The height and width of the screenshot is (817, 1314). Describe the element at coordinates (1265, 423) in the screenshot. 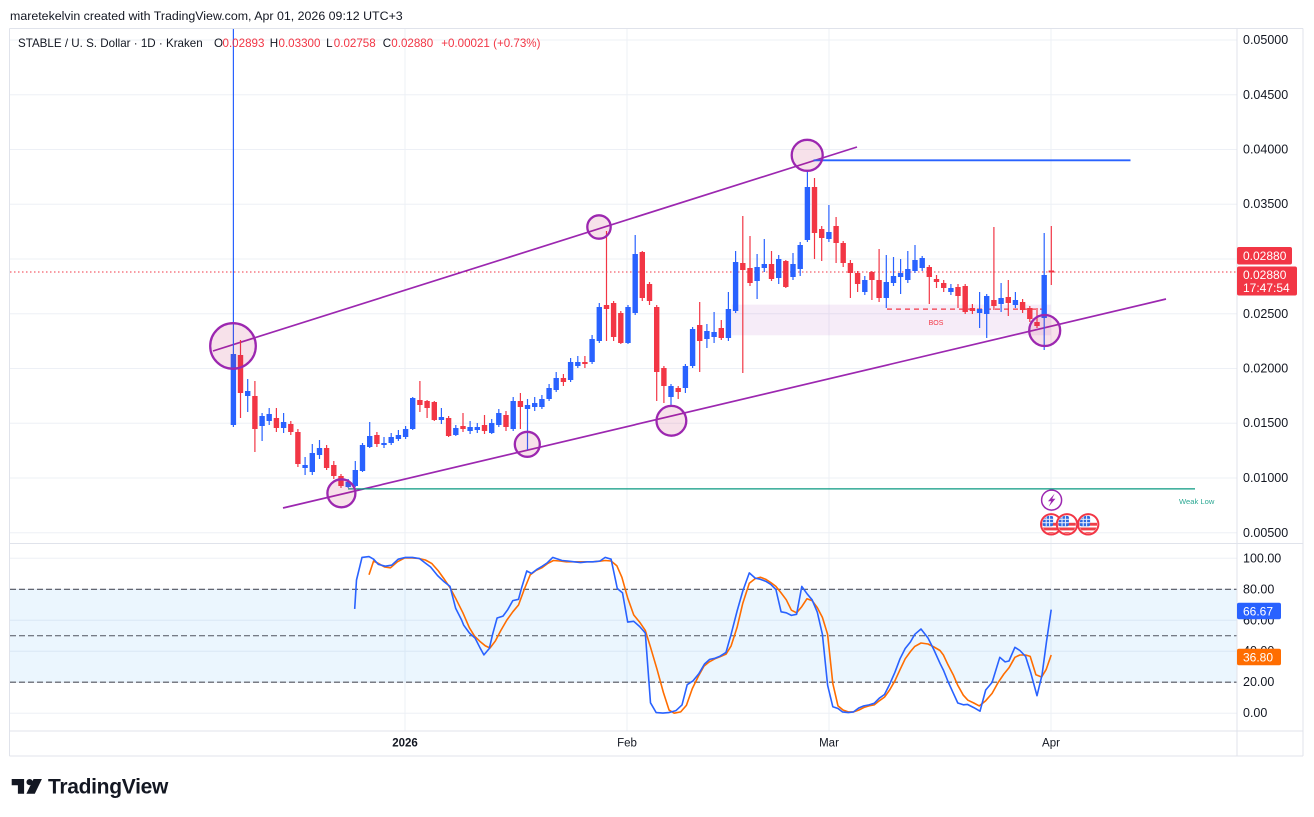

I see `svg-text: 0.01500` at that location.